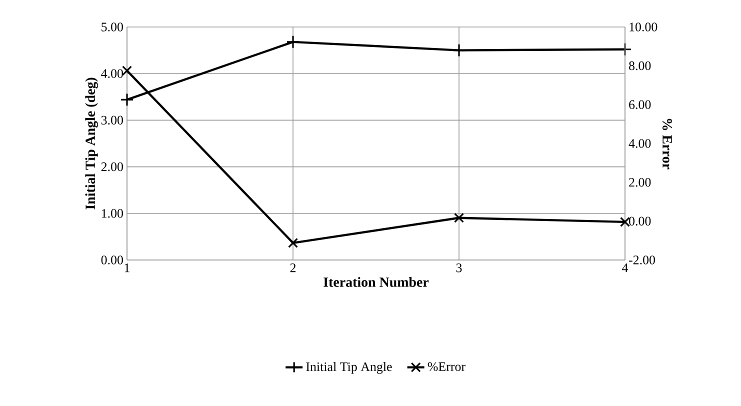 The width and height of the screenshot is (741, 406). What do you see at coordinates (644, 27) in the screenshot?
I see `y2-tick-label: 10.00` at bounding box center [644, 27].